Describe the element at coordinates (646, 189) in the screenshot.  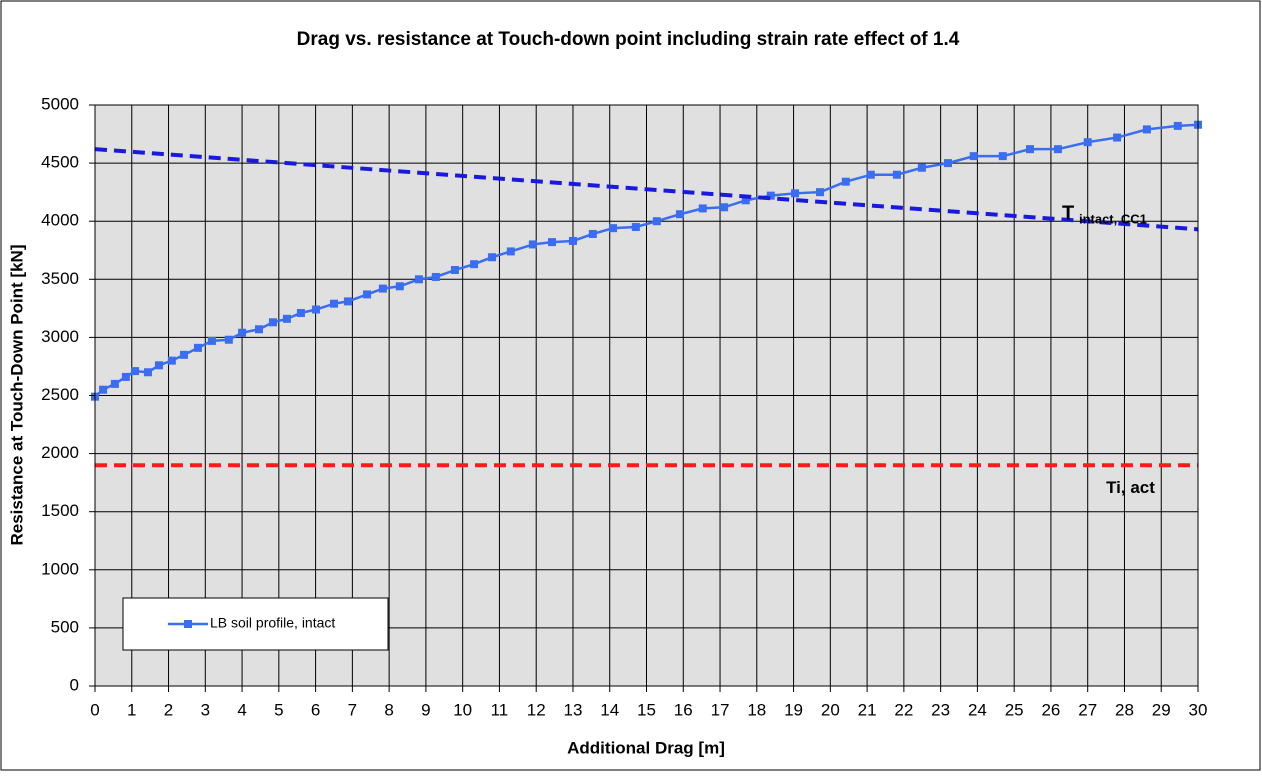
I see `dashed-line` at that location.